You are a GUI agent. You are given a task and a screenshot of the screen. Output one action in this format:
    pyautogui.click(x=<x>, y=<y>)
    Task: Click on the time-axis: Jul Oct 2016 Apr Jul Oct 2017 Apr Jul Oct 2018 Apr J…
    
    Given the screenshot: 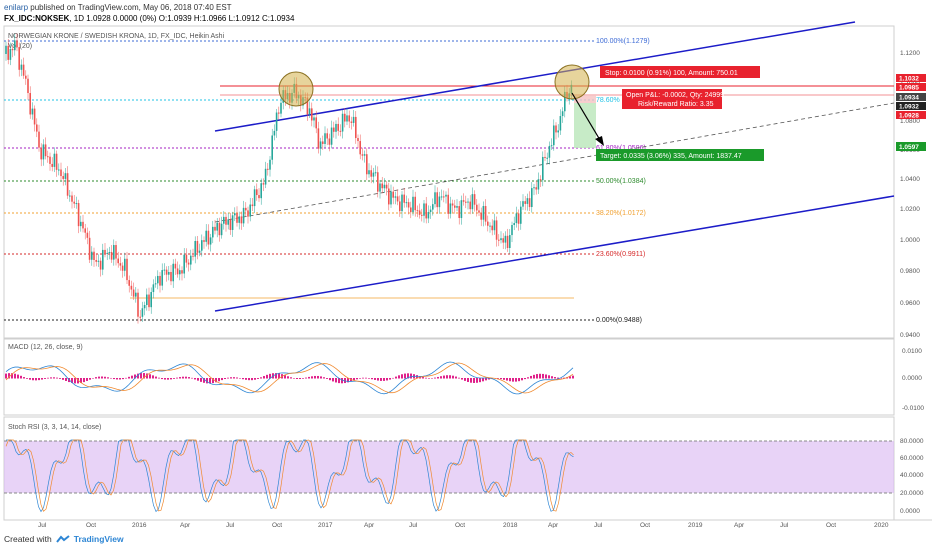 What is the action you would take?
    pyautogui.click(x=463, y=525)
    